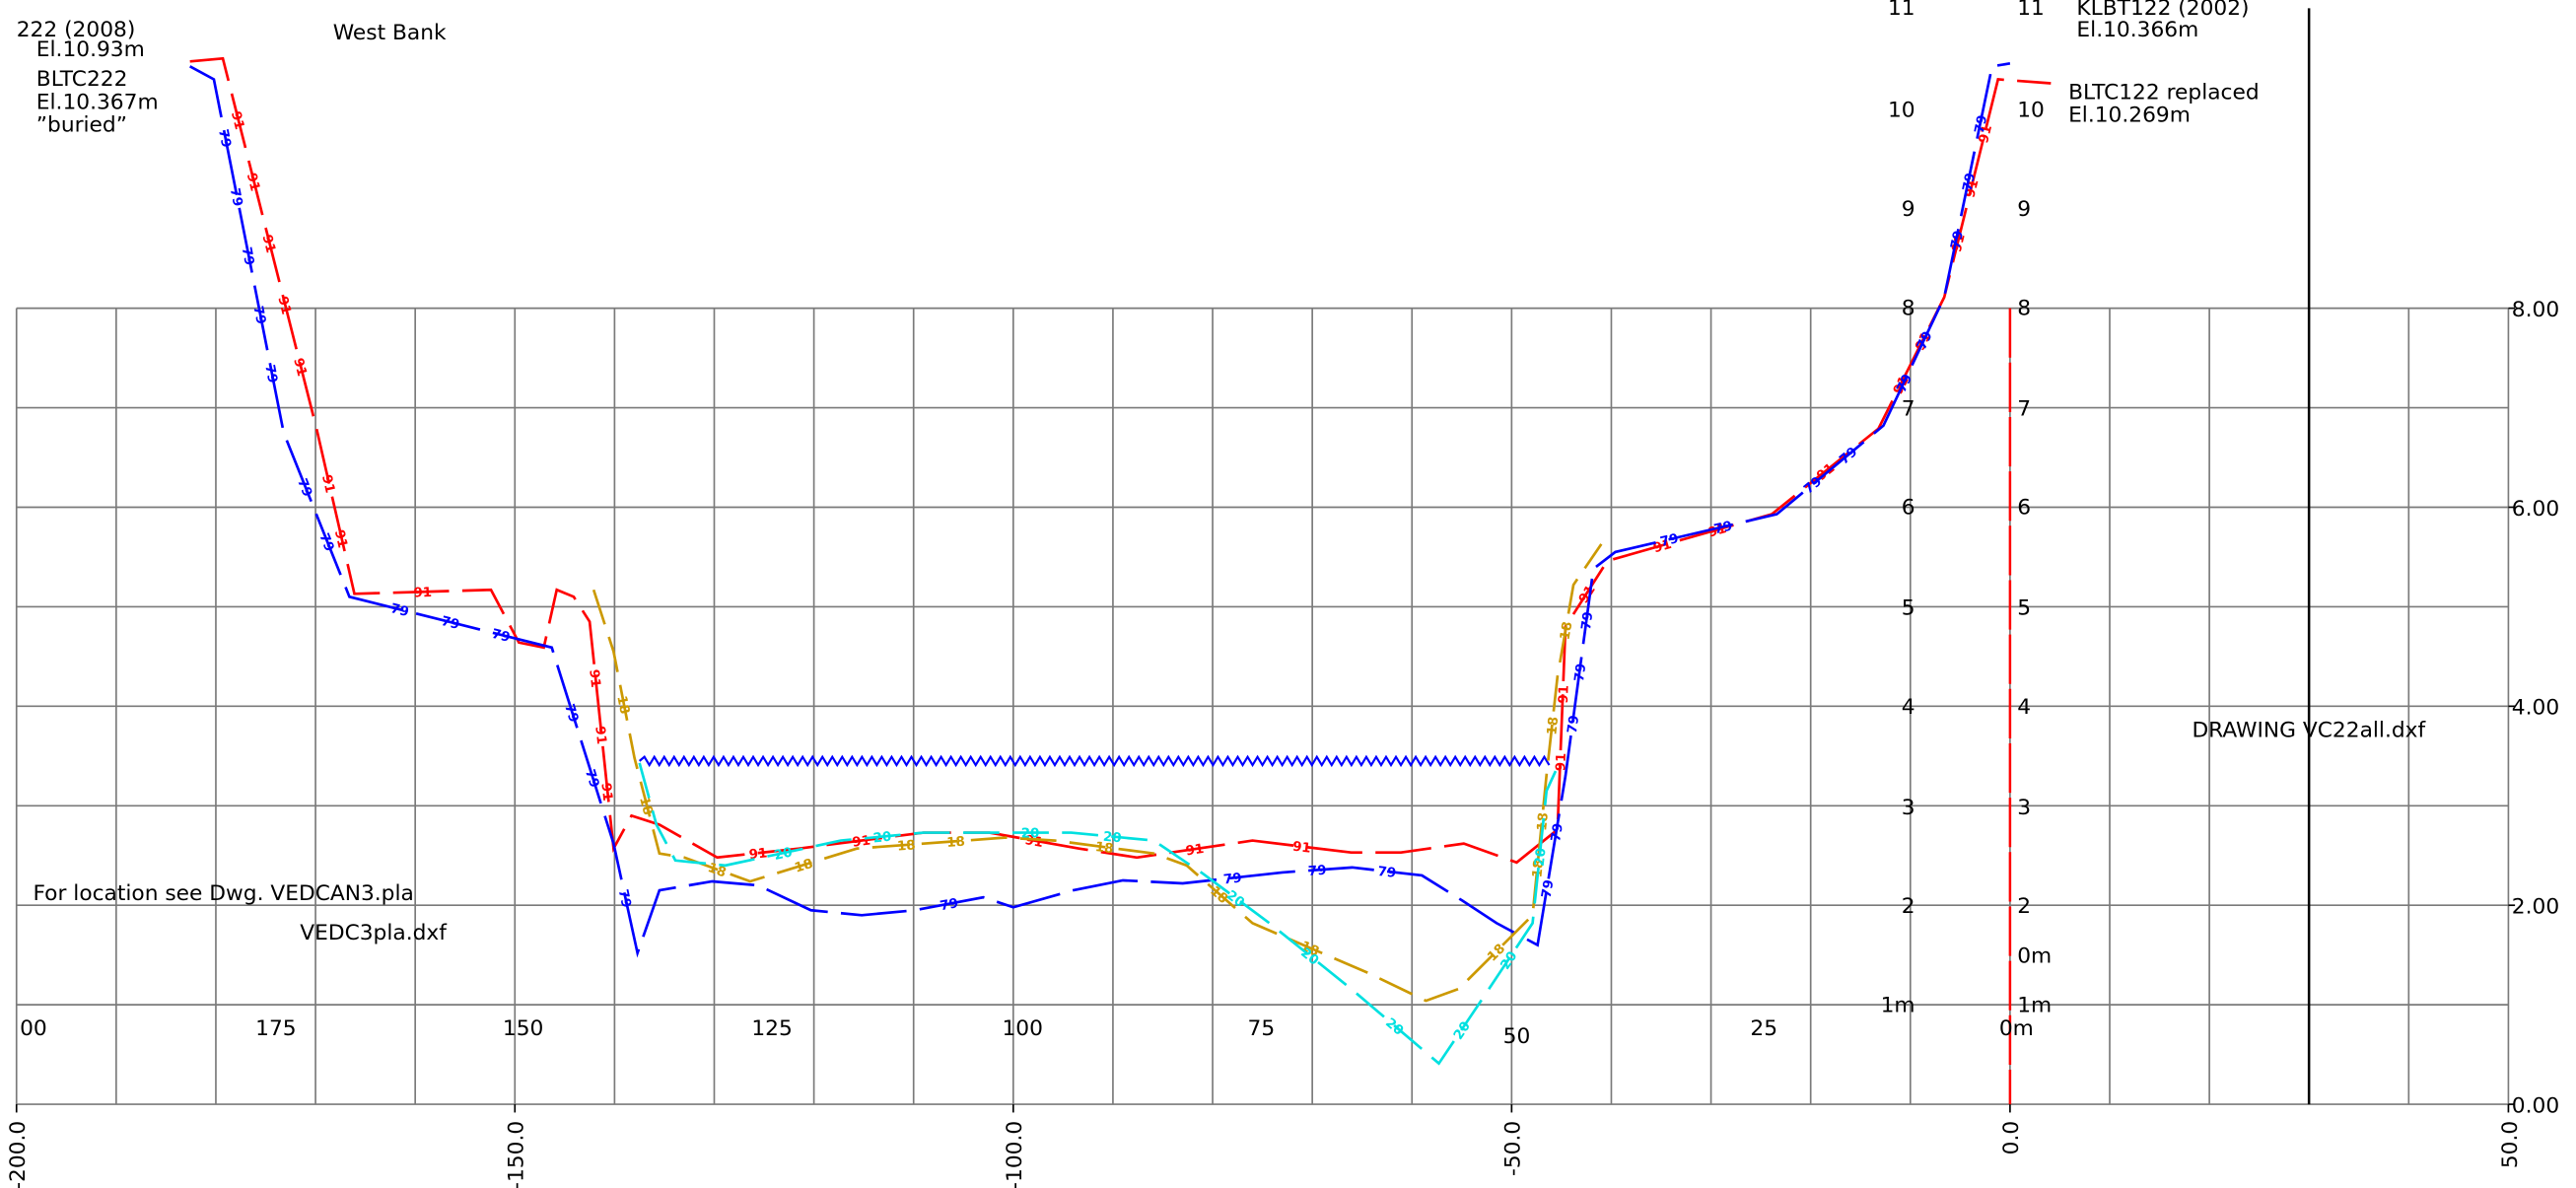  Describe the element at coordinates (1099, 914) in the screenshot. I see `section-line` at that location.